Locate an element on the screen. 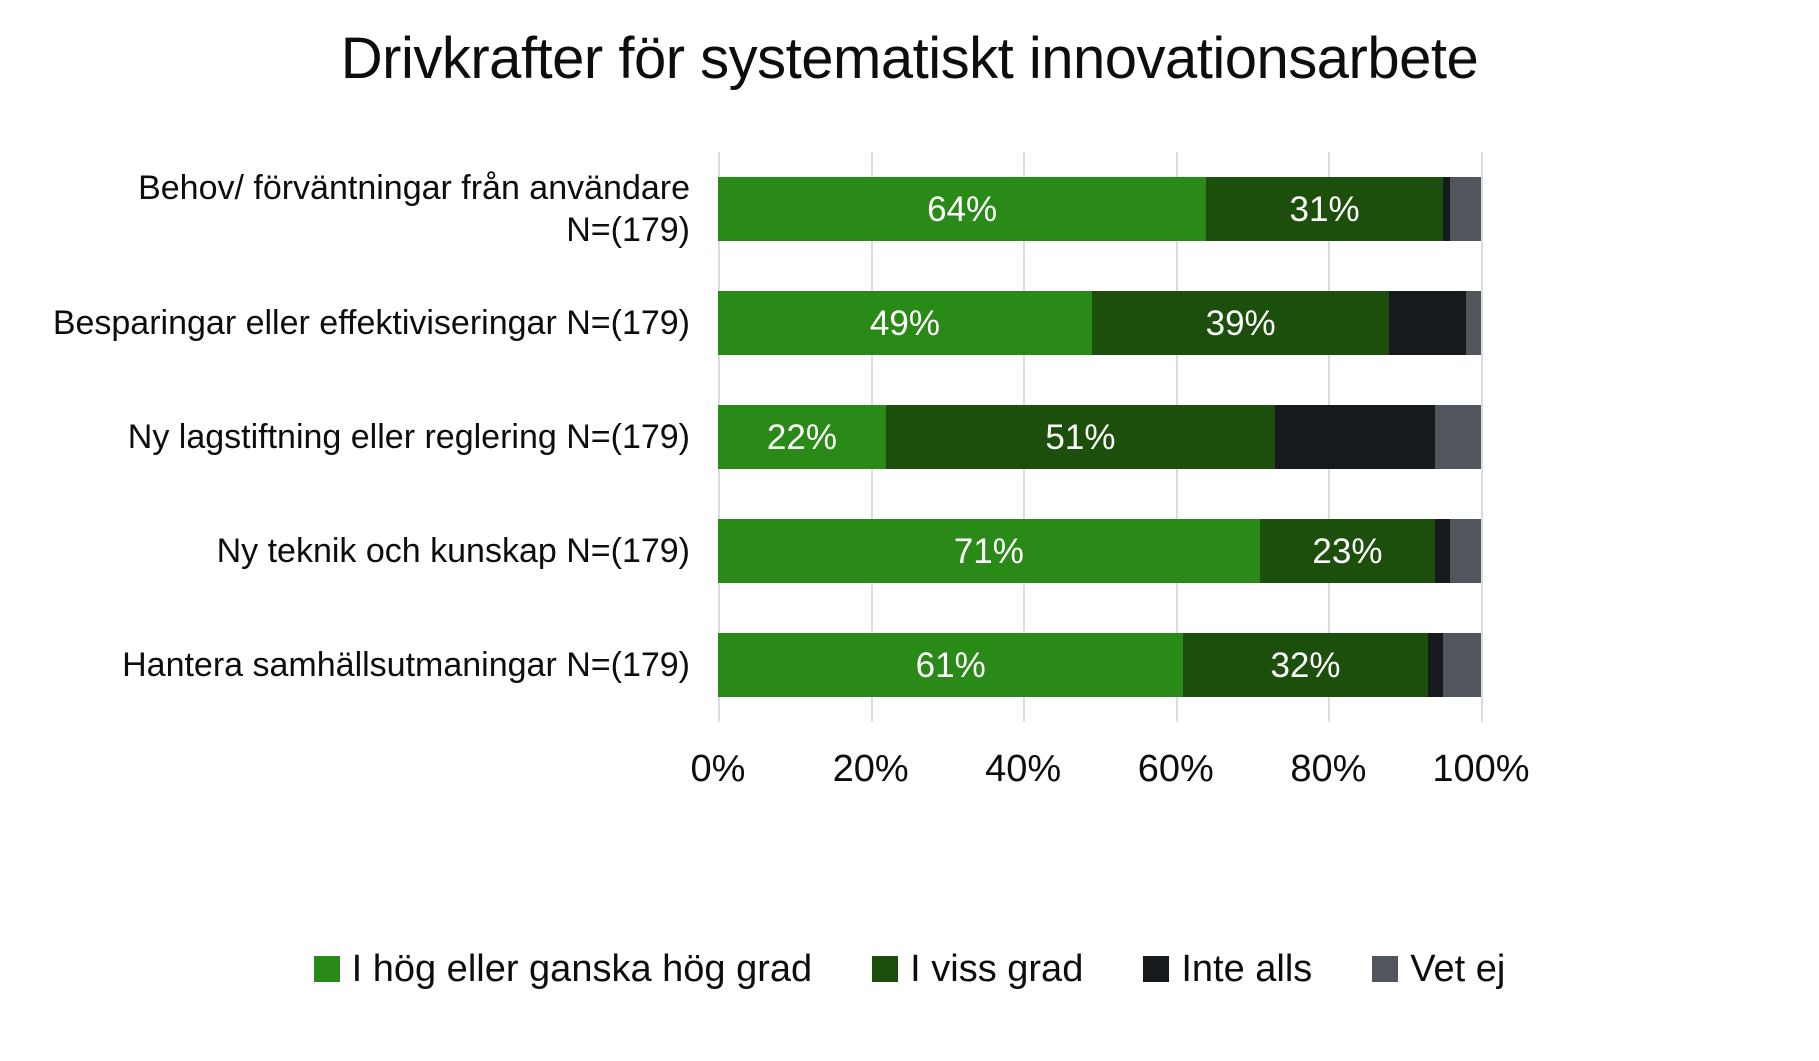 This screenshot has width=1819, height=1061. bar-segment: 71% is located at coordinates (989, 551).